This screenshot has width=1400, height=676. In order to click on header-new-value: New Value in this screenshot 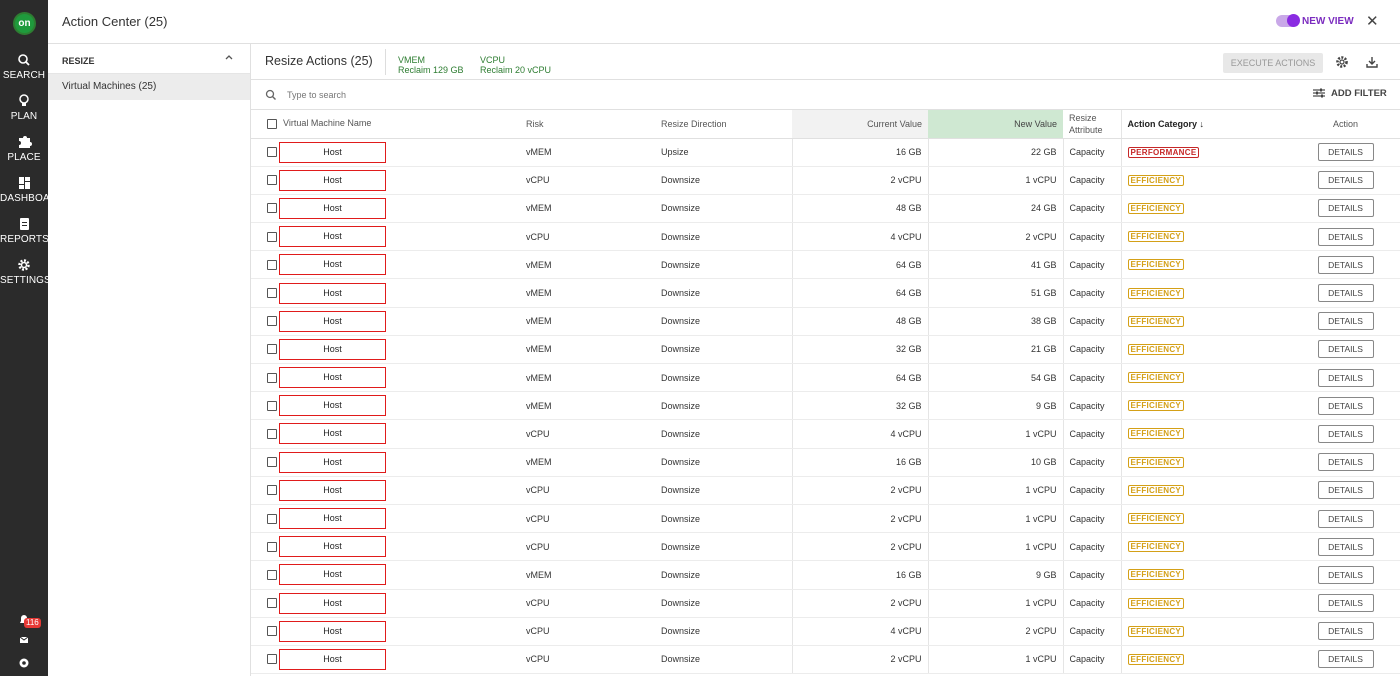, I will do `click(995, 124)`.